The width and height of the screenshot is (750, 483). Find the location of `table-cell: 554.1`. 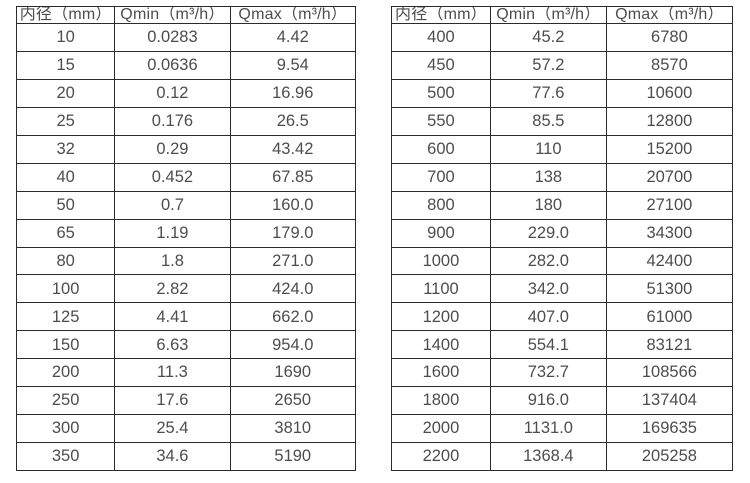

table-cell: 554.1 is located at coordinates (548, 345).